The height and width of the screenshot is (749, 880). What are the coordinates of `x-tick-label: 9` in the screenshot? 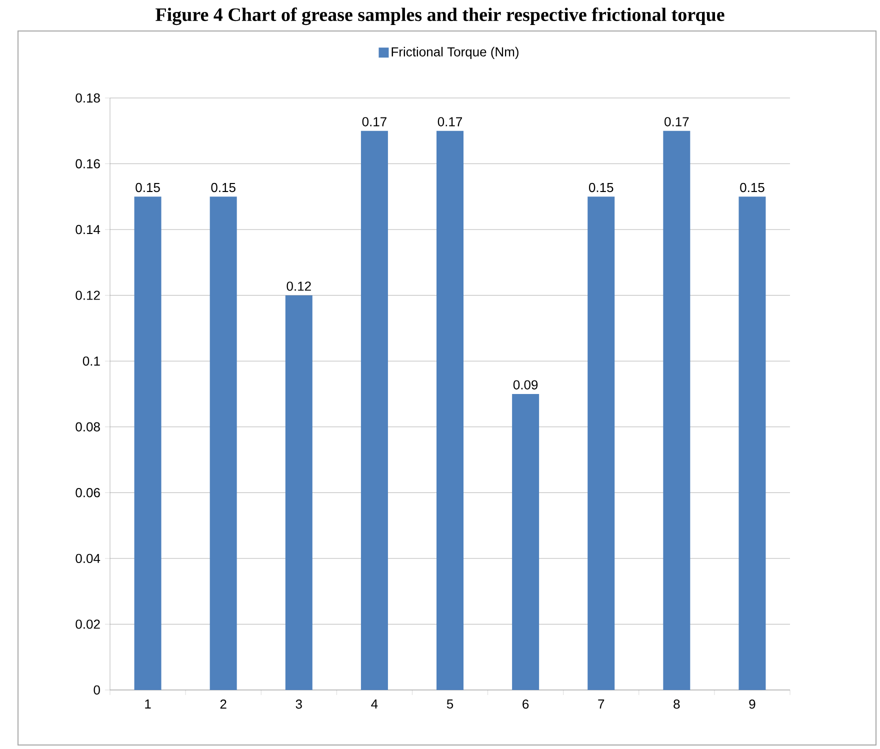 It's located at (752, 704).